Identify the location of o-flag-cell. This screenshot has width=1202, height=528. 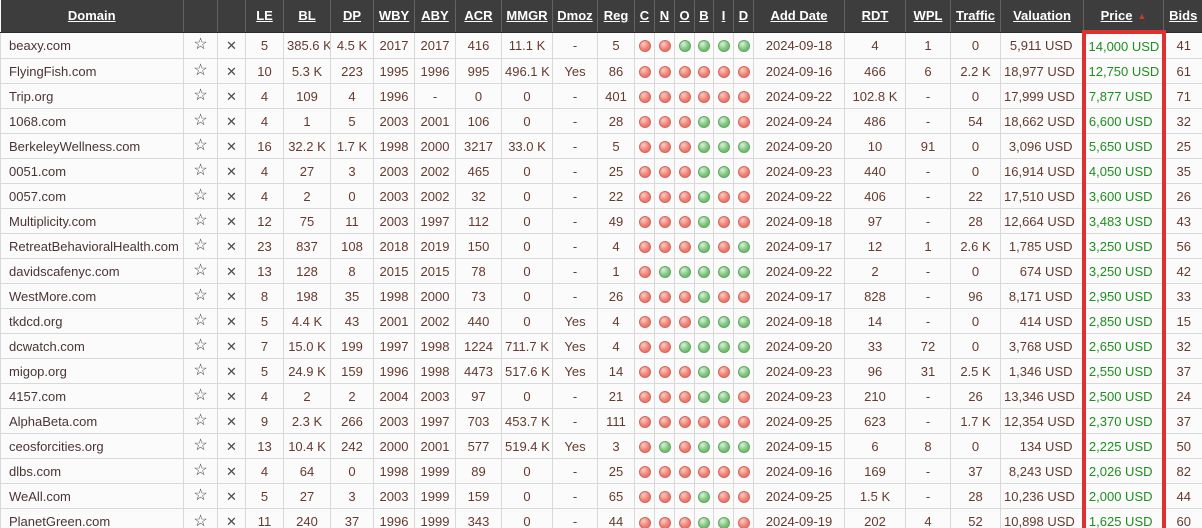
(684, 246).